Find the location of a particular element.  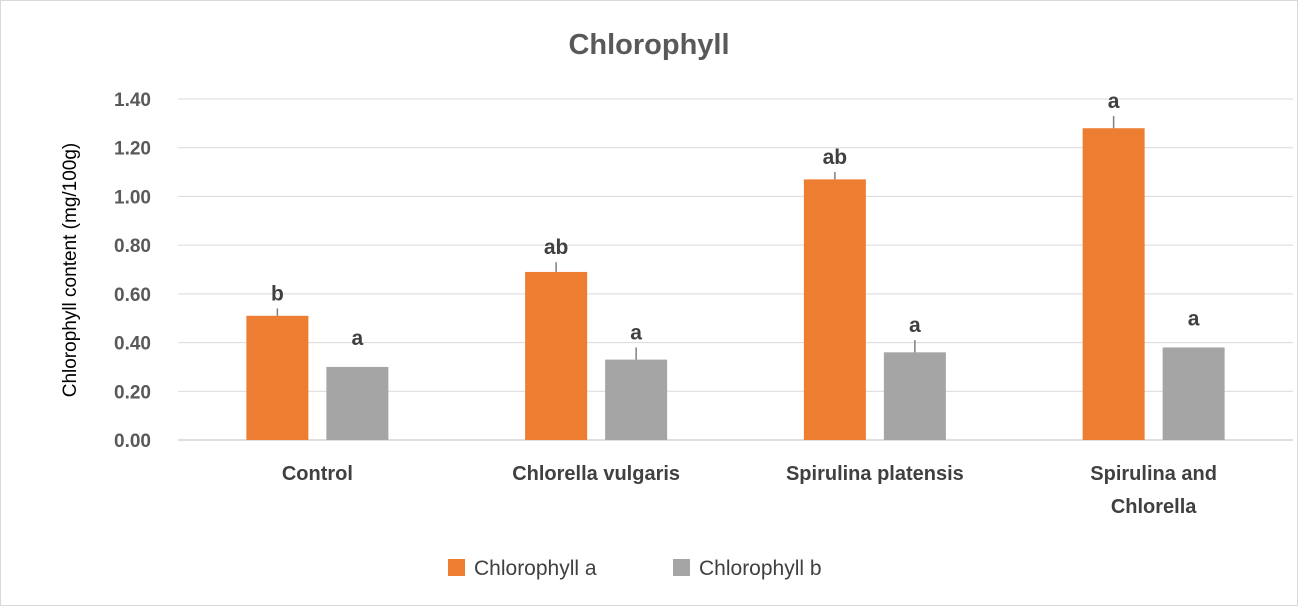

x-category-label: Spirulina and is located at coordinates (1153, 474).